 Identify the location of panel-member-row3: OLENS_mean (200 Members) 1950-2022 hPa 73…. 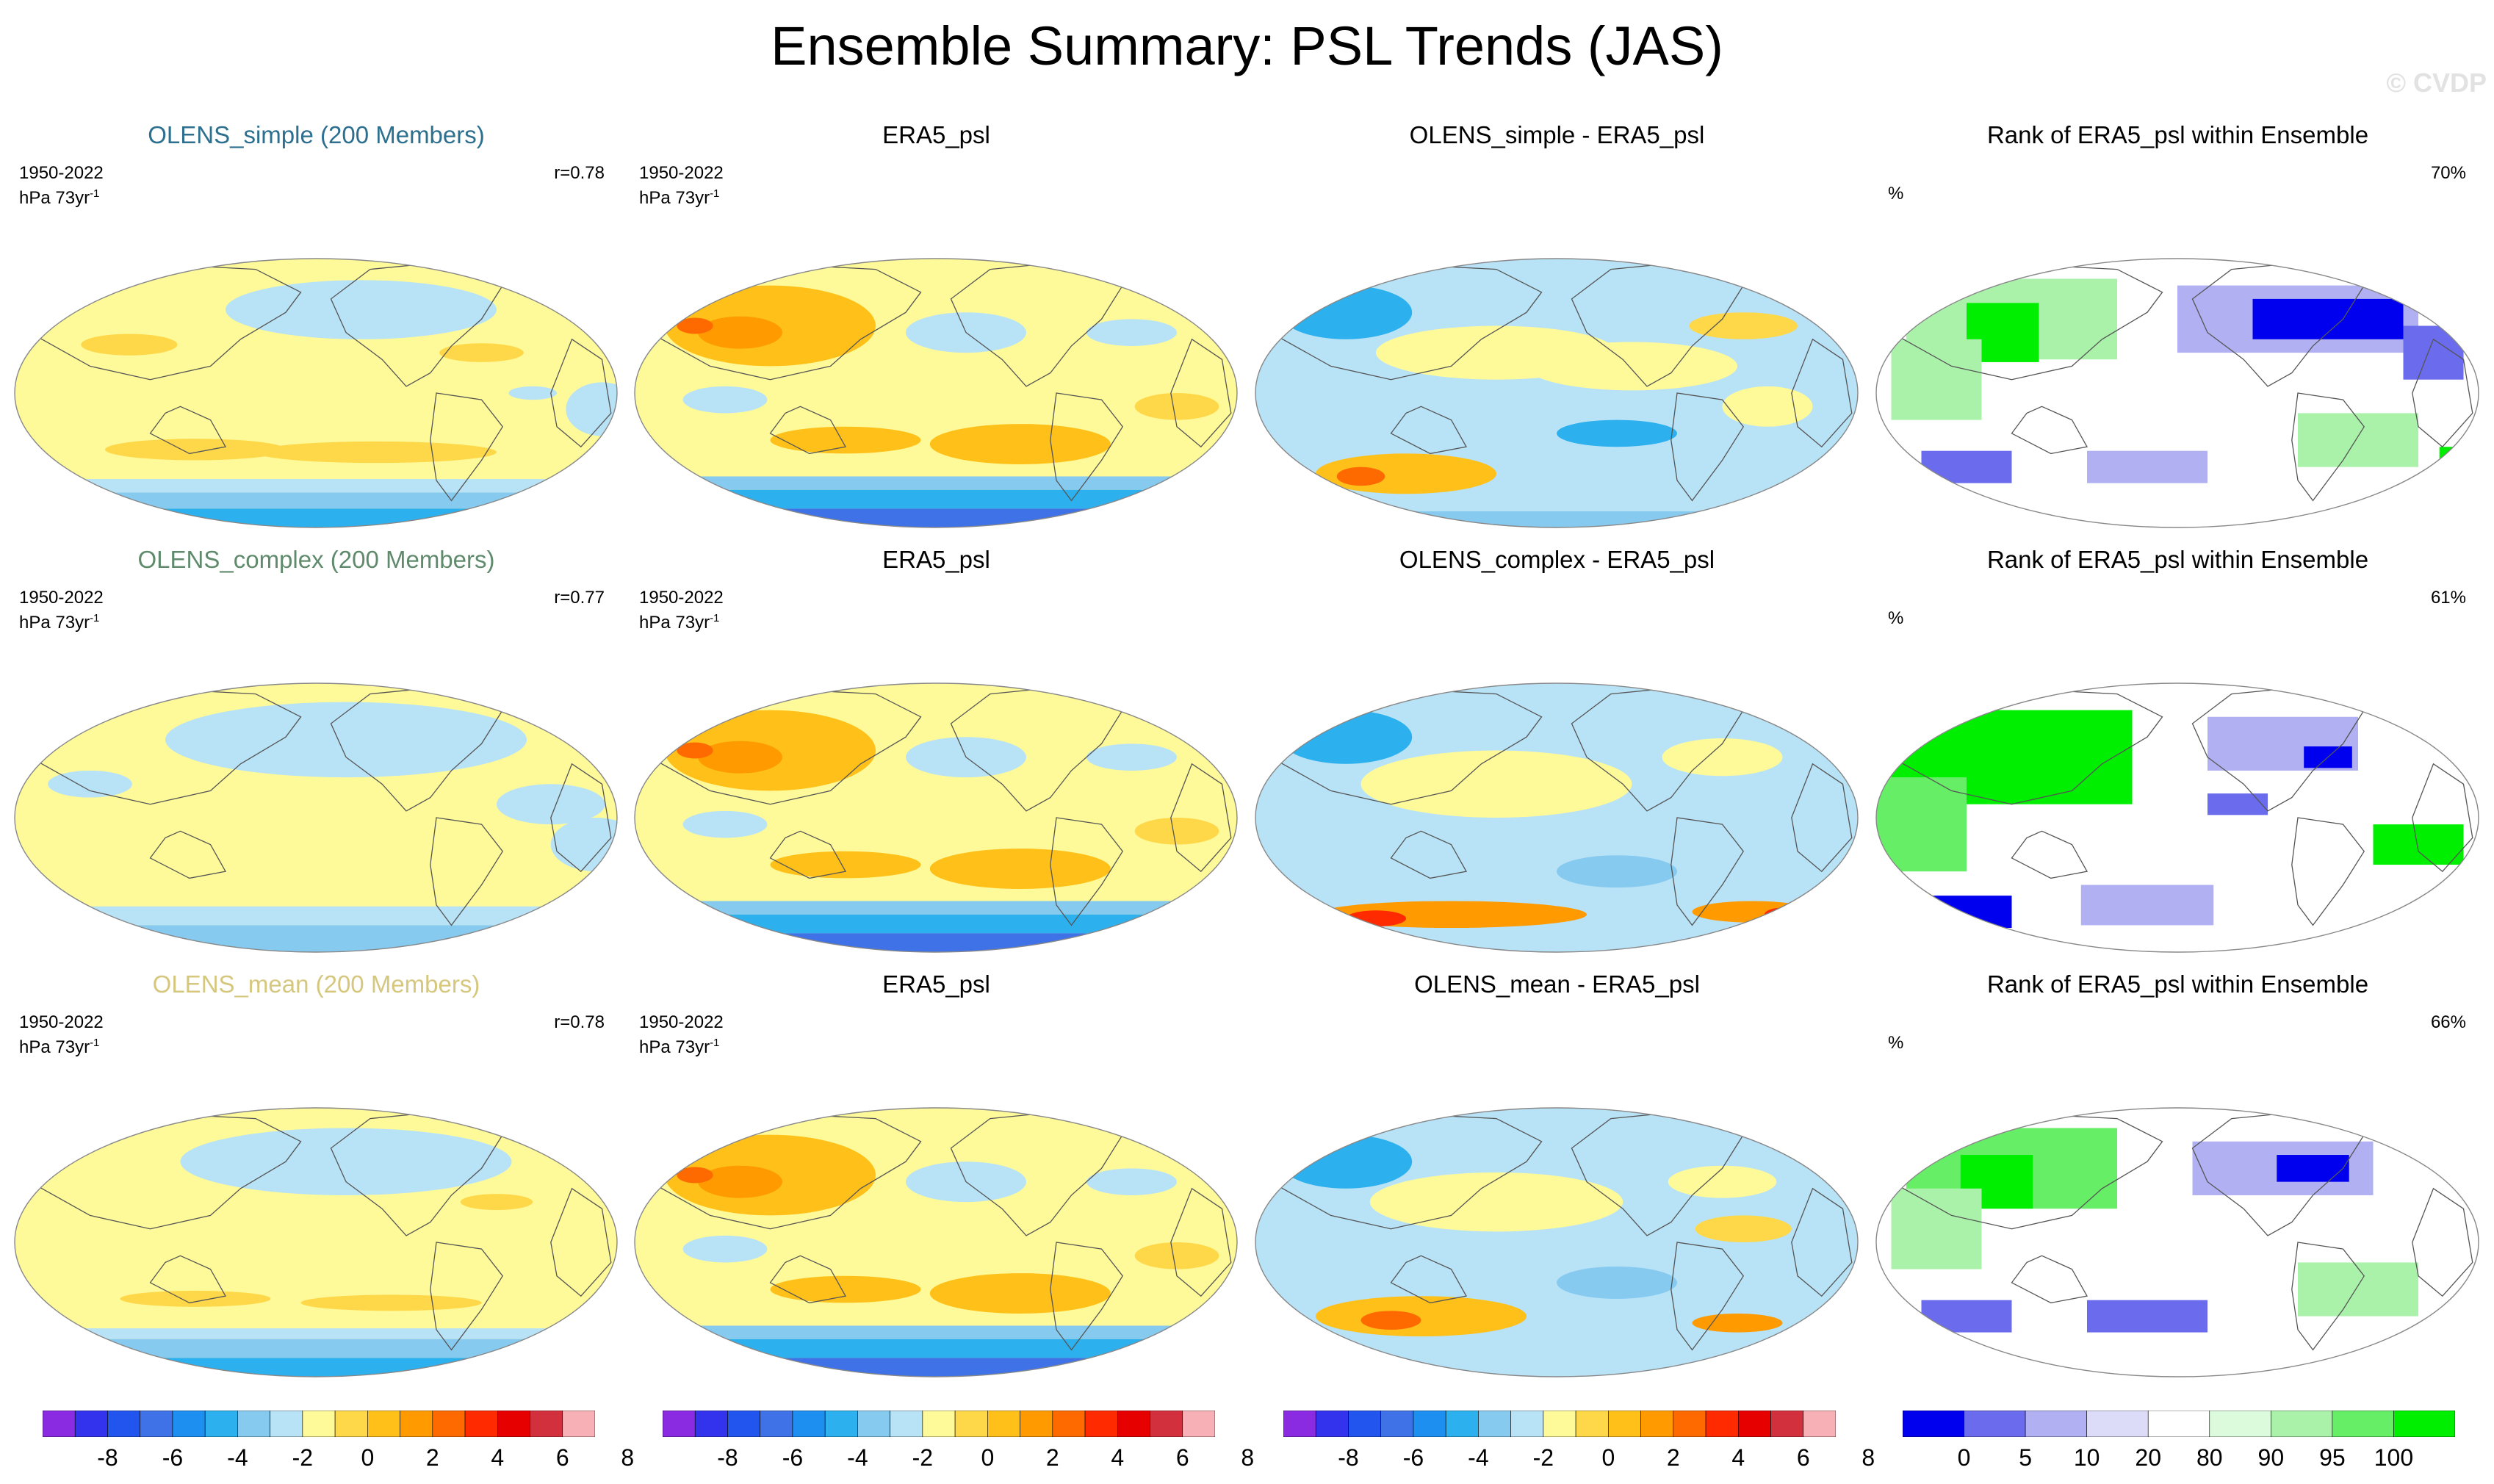
(316, 1172).